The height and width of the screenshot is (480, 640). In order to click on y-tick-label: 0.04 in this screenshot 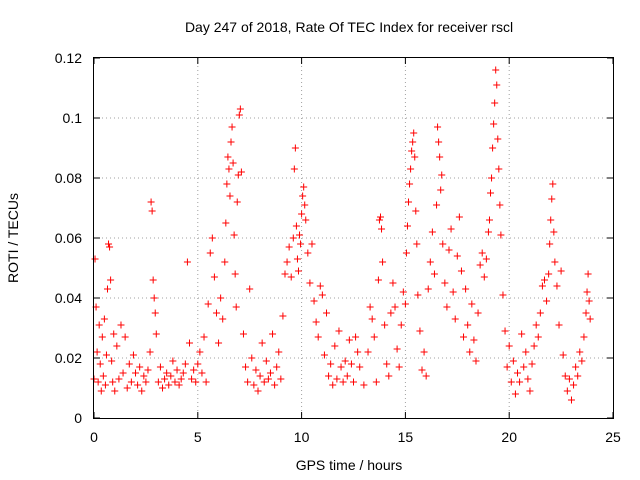, I will do `click(68, 298)`.